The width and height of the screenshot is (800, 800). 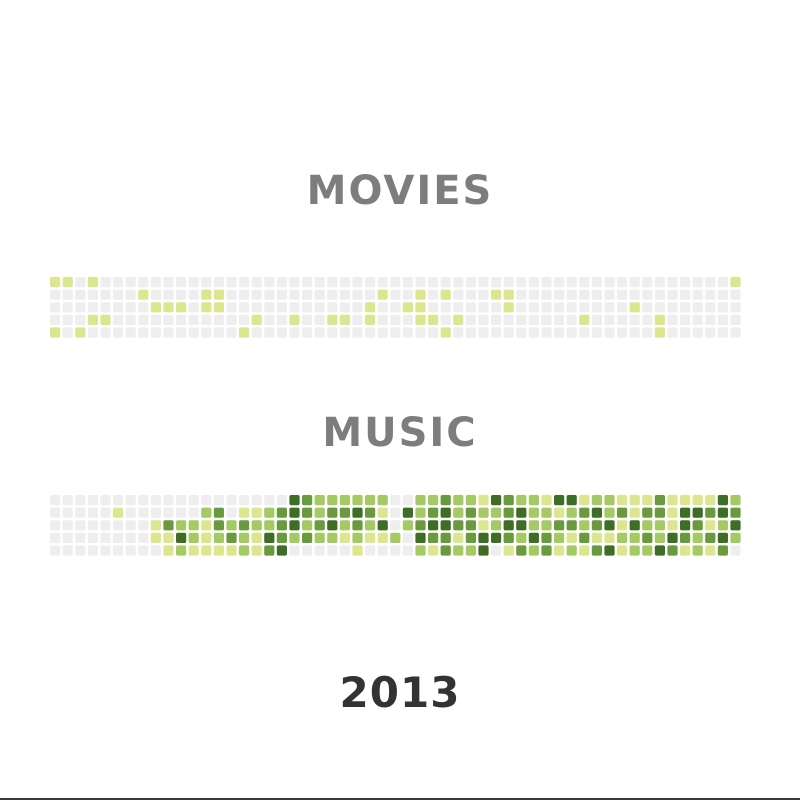 I want to click on music-cell-r2-c35, so click(x=496, y=525).